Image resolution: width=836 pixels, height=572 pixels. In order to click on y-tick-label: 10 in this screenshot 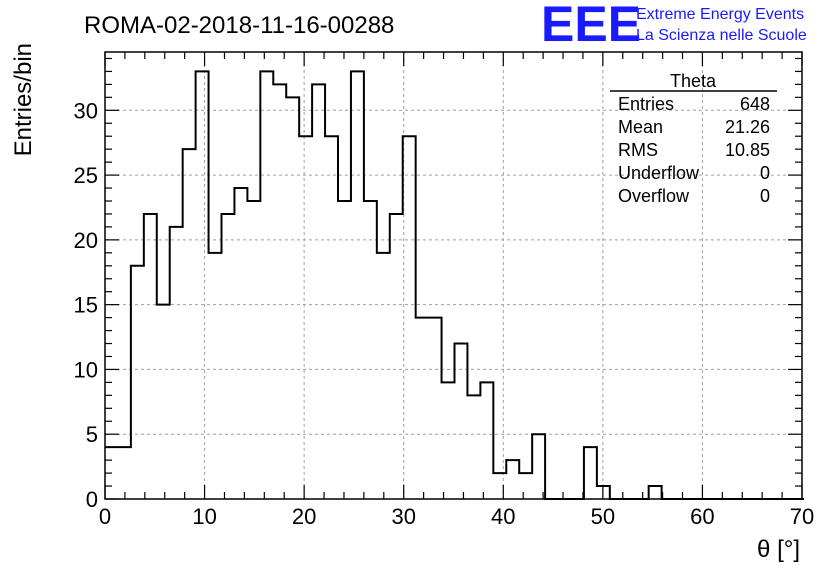, I will do `click(86, 369)`.